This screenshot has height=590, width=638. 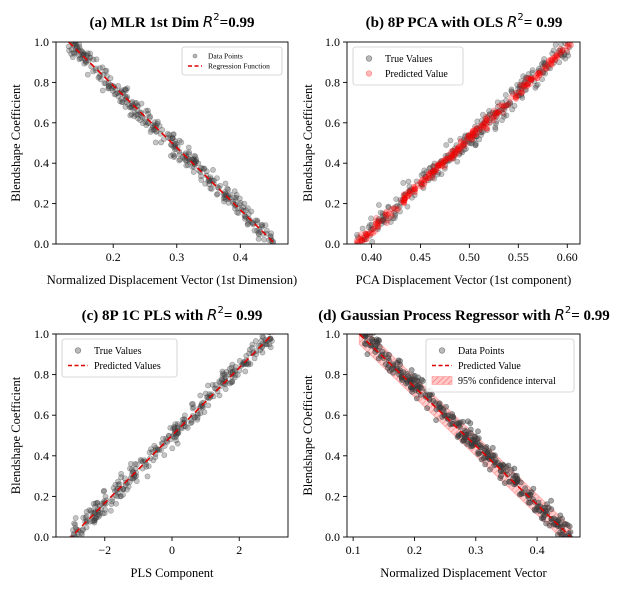 I want to click on title-text: (d) Gaussian Process Regressor with, so click(x=436, y=316).